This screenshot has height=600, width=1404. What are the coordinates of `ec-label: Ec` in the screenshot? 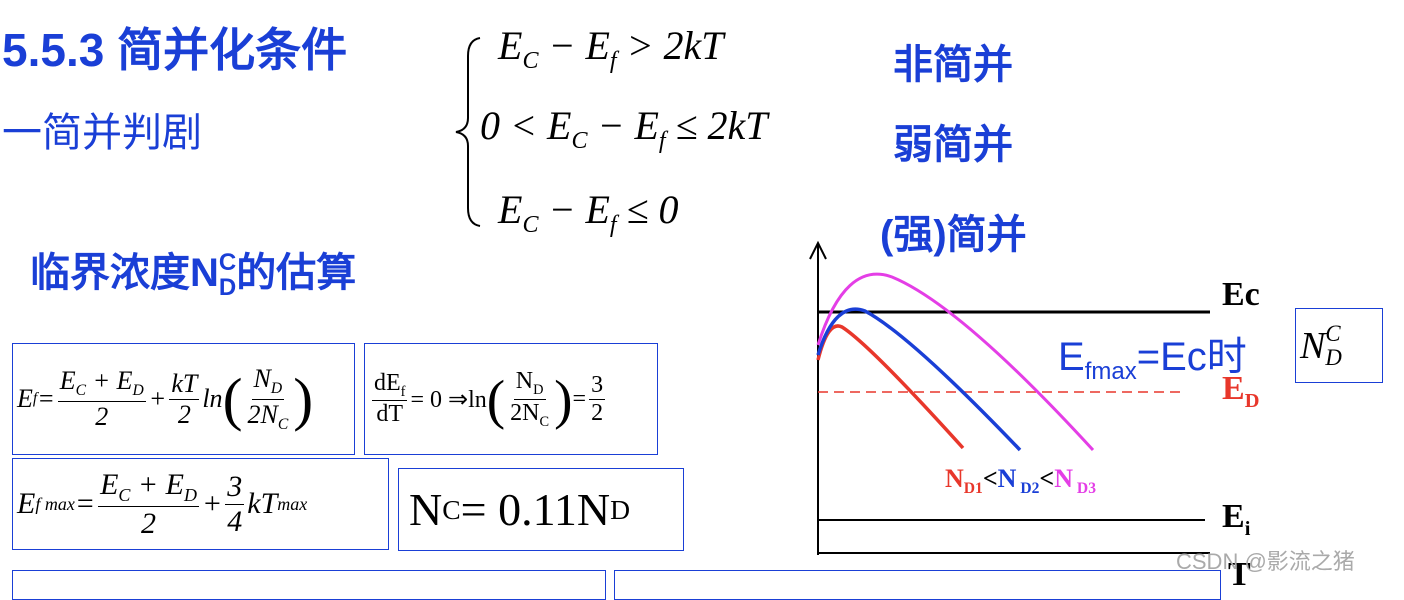 It's located at (1241, 294).